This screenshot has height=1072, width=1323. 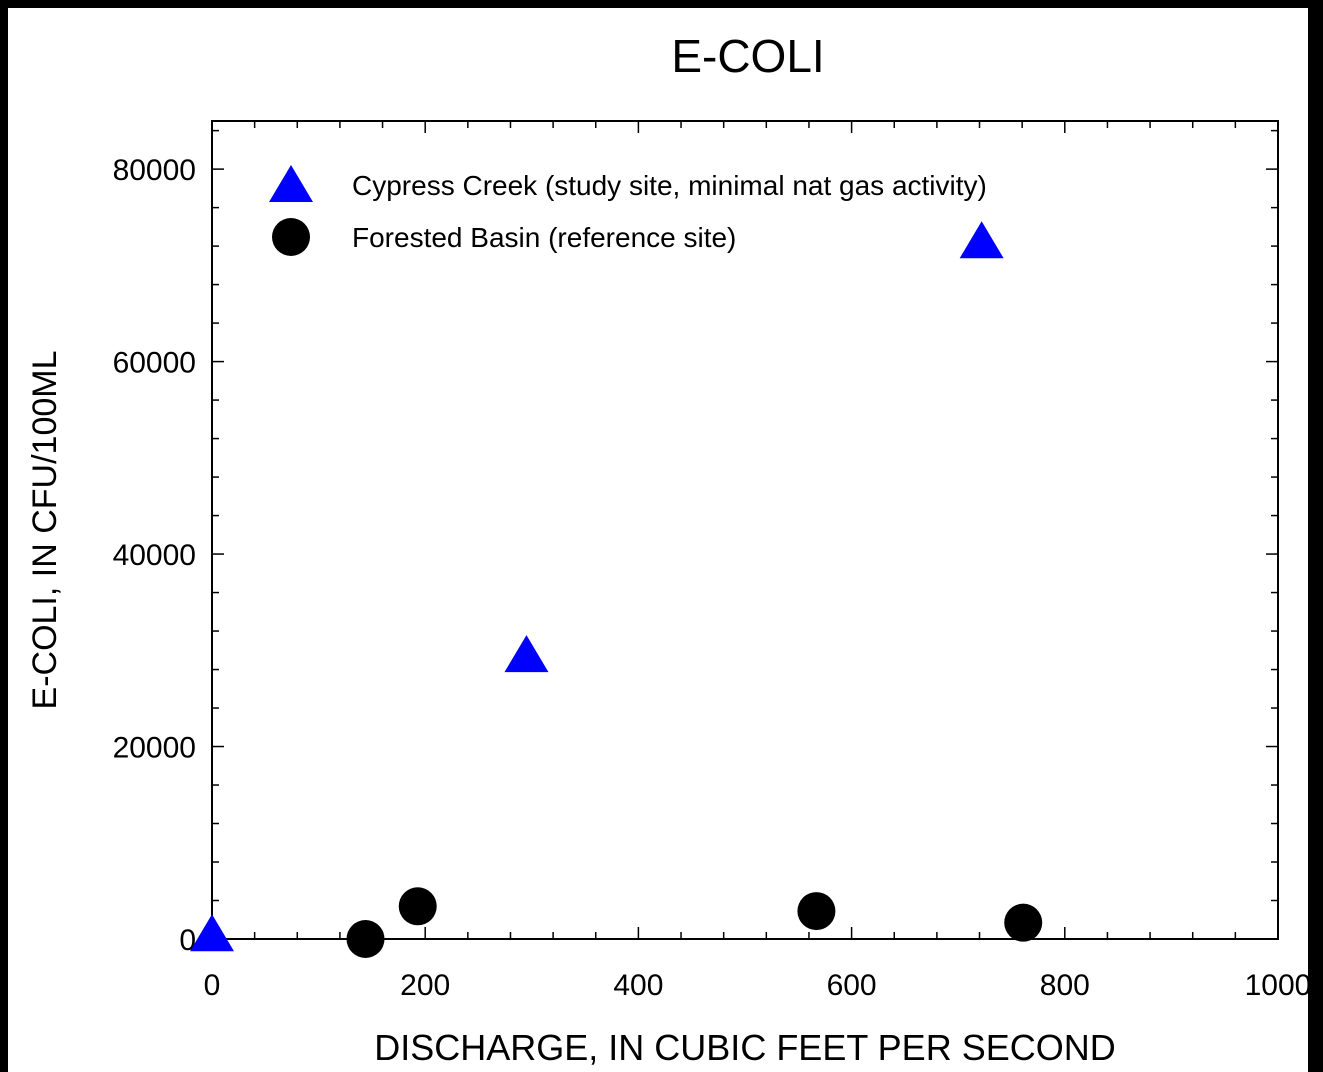 What do you see at coordinates (1278, 985) in the screenshot?
I see `x-tick-label: 1000` at bounding box center [1278, 985].